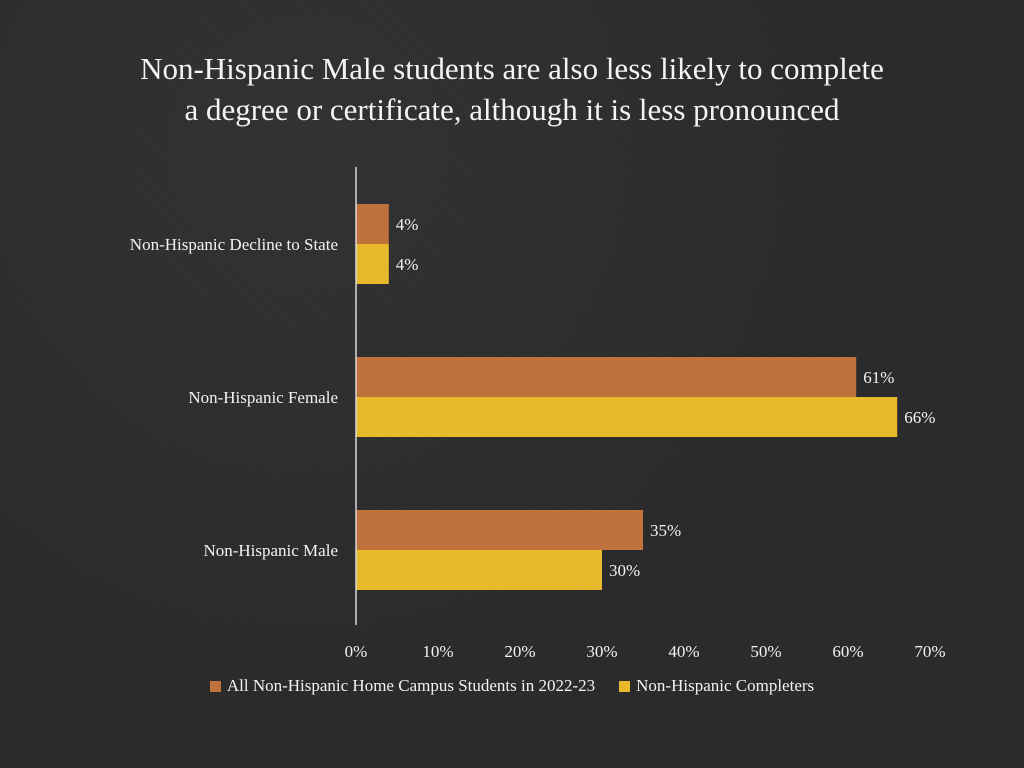 This screenshot has width=1024, height=768. What do you see at coordinates (270, 550) in the screenshot?
I see `category-label: Non-Hispanic Male` at bounding box center [270, 550].